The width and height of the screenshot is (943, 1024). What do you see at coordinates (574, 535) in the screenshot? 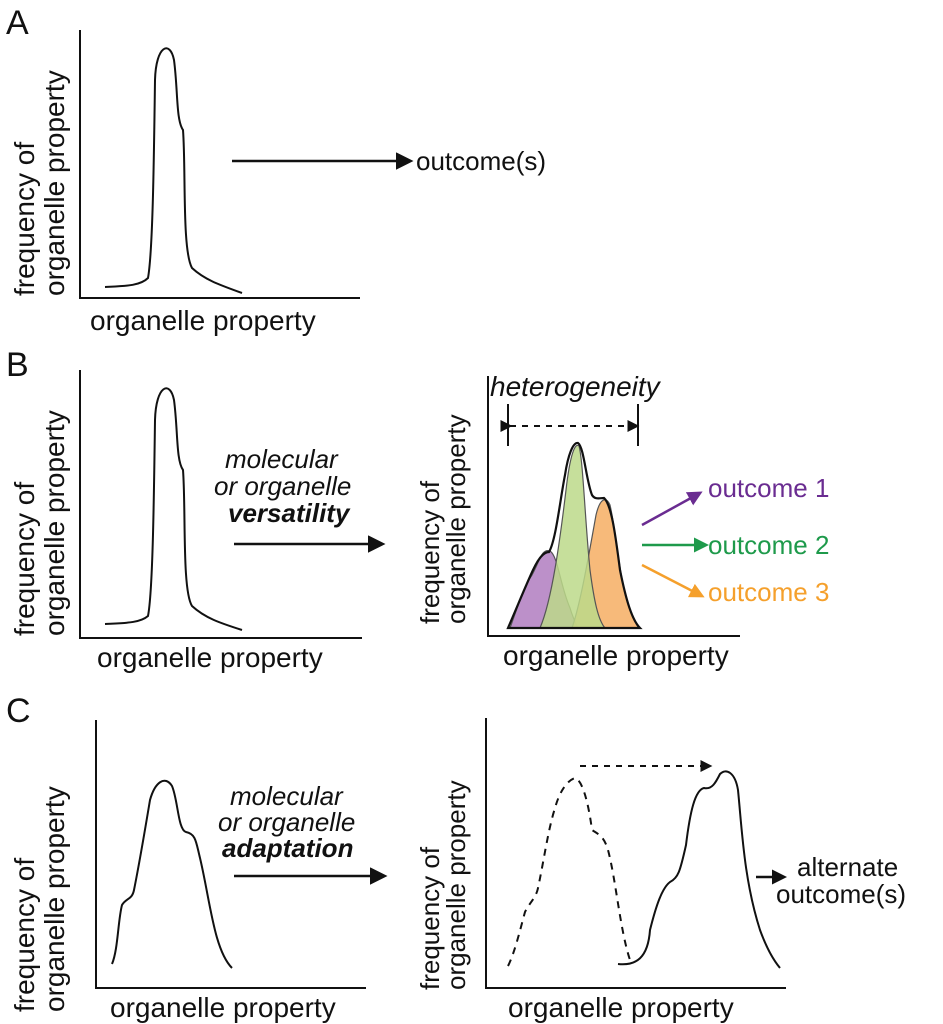
I see `panel-b-right-envelope-curve` at bounding box center [574, 535].